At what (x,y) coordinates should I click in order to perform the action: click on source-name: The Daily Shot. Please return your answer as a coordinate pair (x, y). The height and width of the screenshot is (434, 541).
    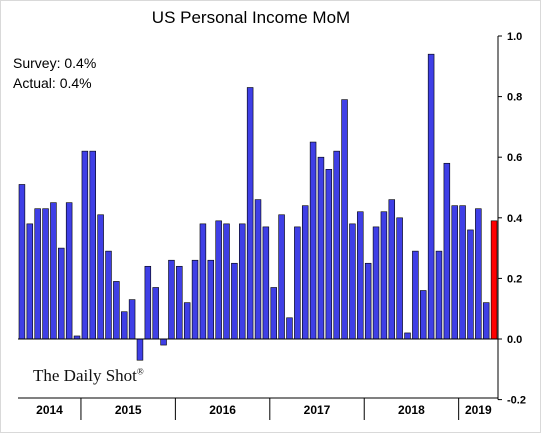
    Looking at the image, I should click on (85, 375).